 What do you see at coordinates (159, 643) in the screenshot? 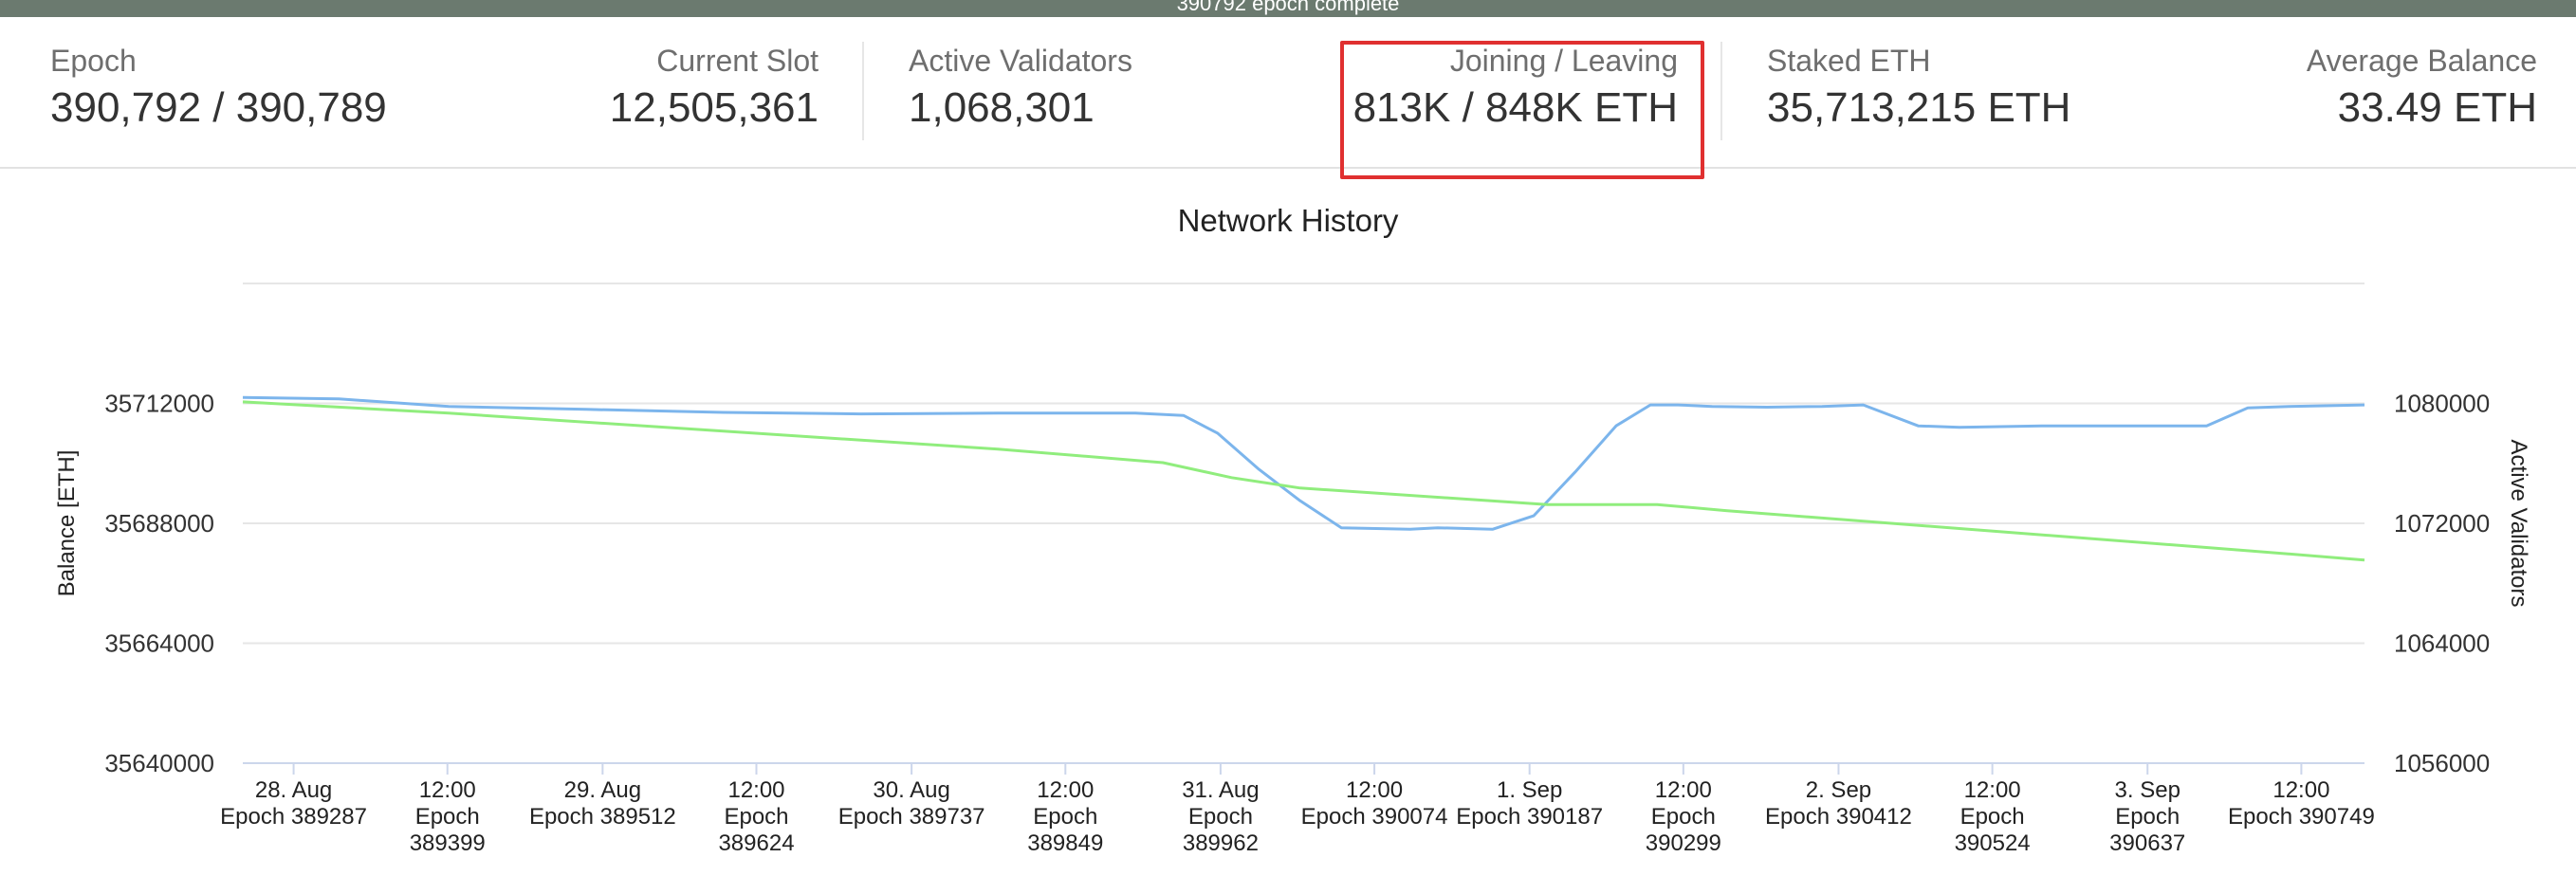
I see `y-tick-label: 35664000` at bounding box center [159, 643].